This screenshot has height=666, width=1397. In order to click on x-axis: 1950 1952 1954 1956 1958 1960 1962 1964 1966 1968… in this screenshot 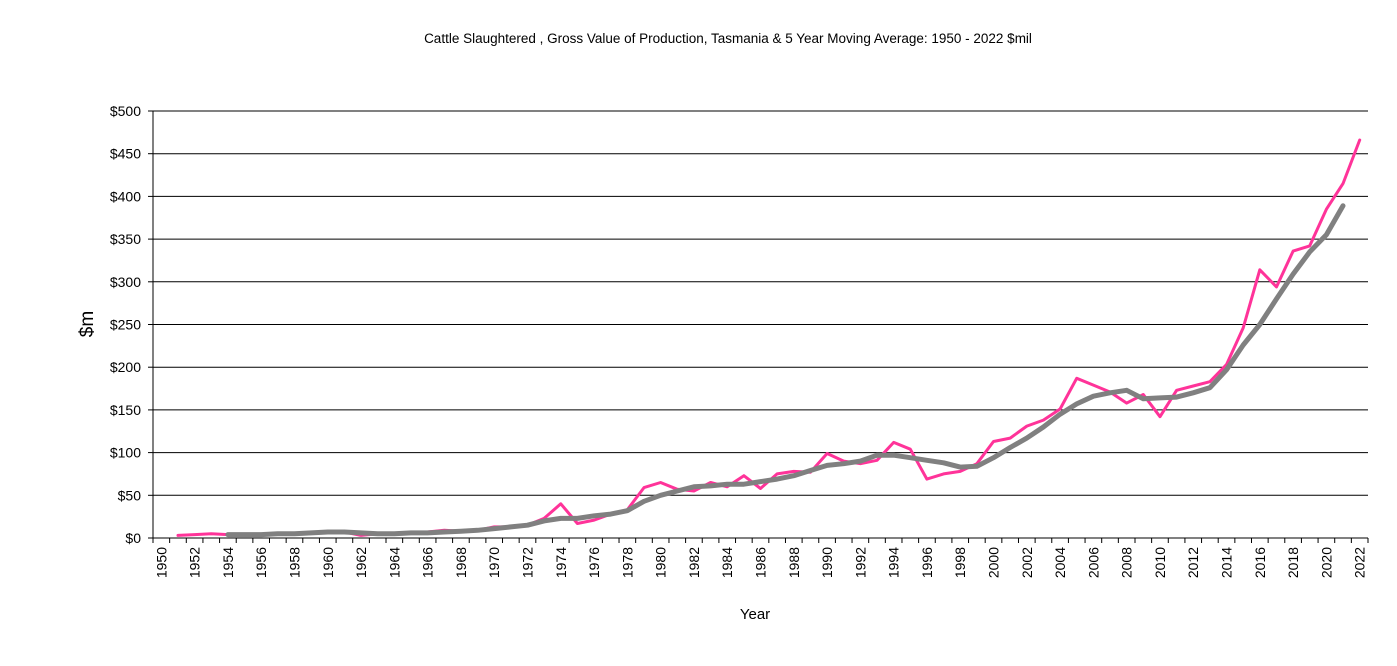, I will do `click(760, 557)`.